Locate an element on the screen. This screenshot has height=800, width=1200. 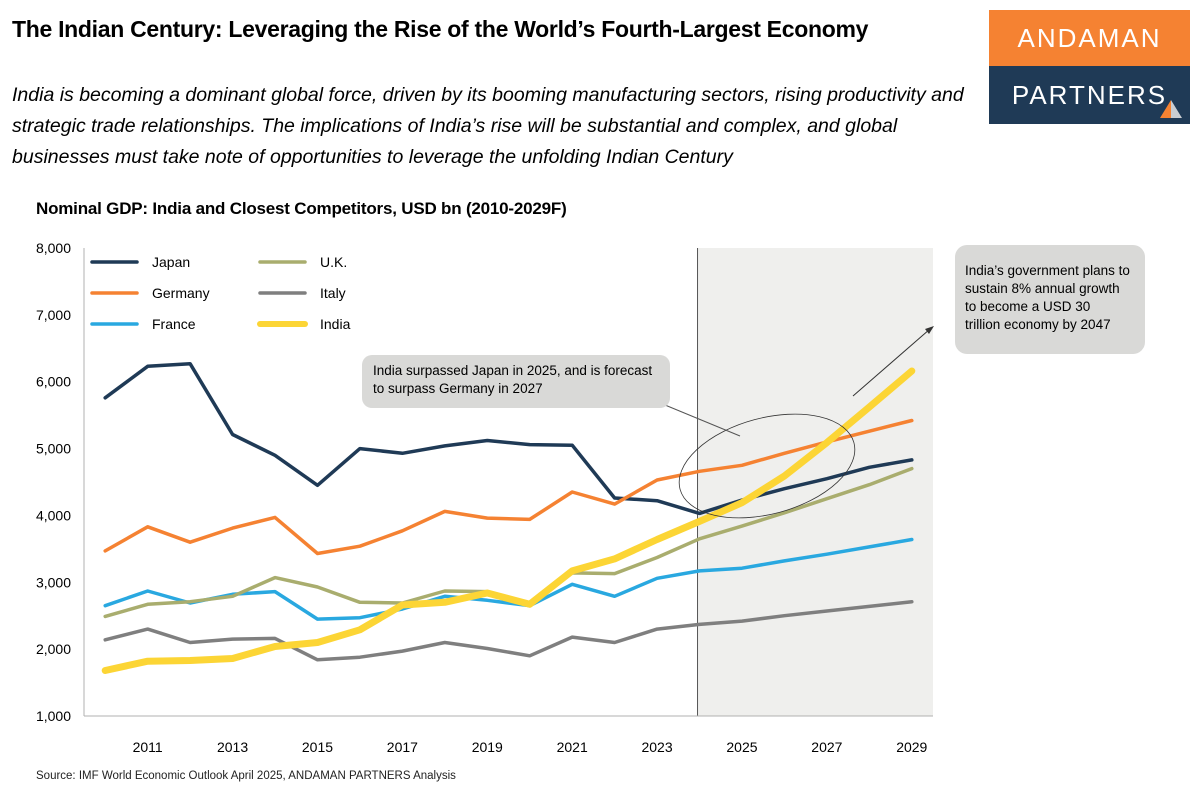
y-tick-label: 7,000 is located at coordinates (53, 315).